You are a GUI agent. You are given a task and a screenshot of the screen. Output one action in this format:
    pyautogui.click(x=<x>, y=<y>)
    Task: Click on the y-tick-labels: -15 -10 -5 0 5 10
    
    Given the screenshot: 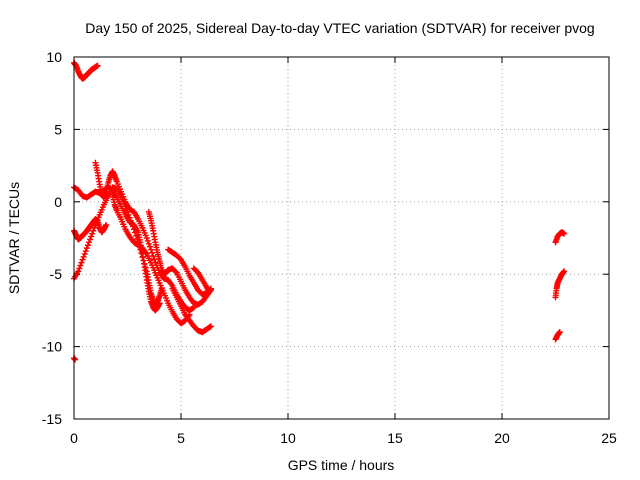 What is the action you would take?
    pyautogui.click(x=52, y=238)
    